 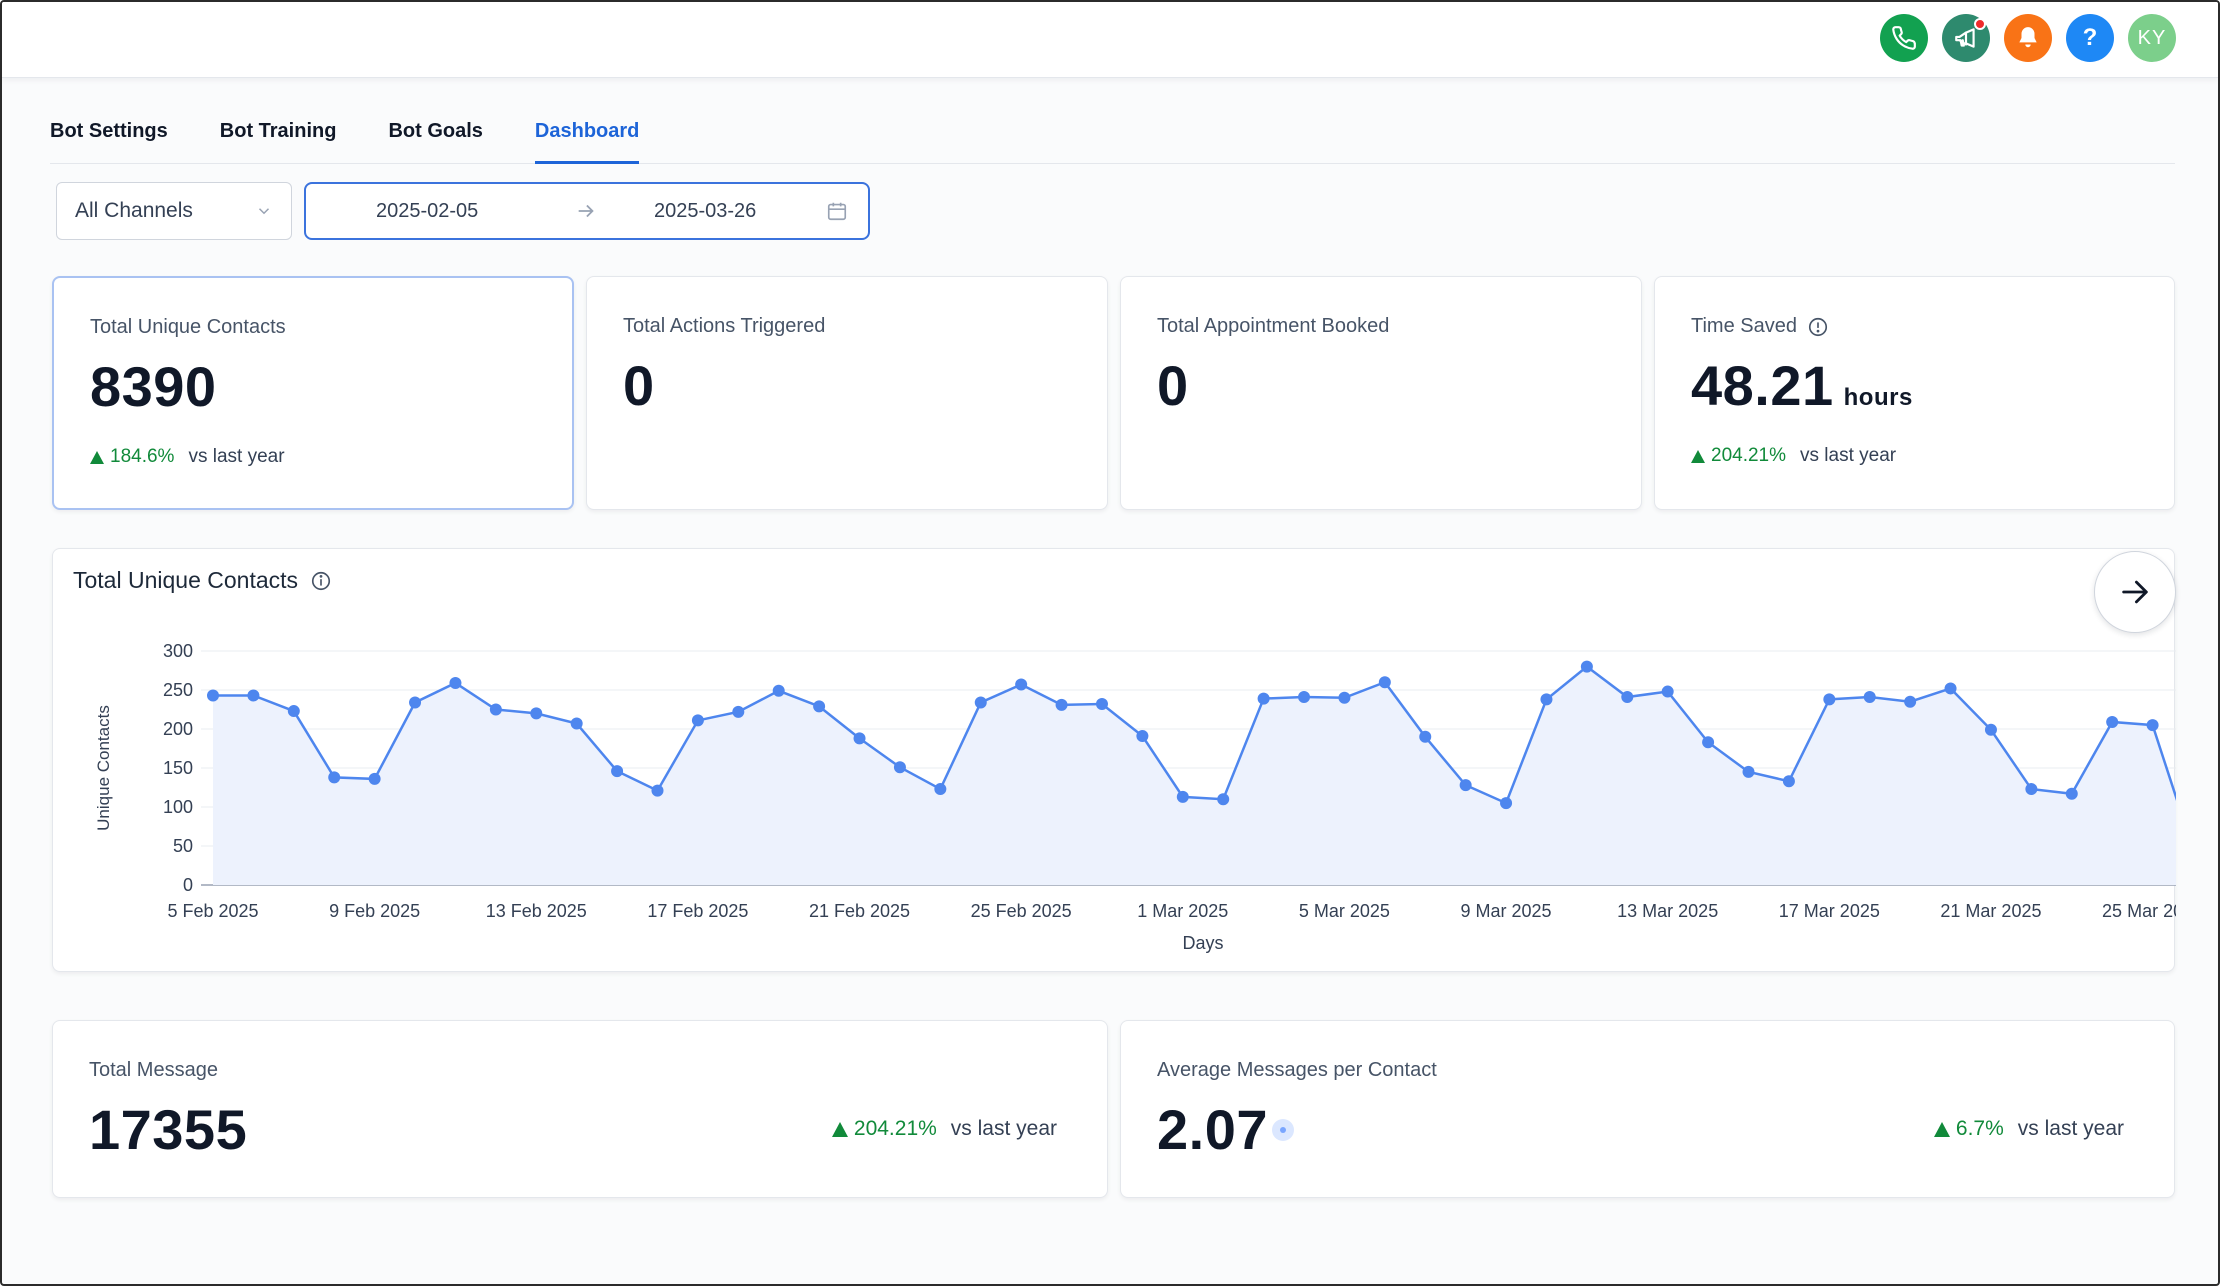 I want to click on tab-bot-settings: Bot Settings, so click(x=109, y=131).